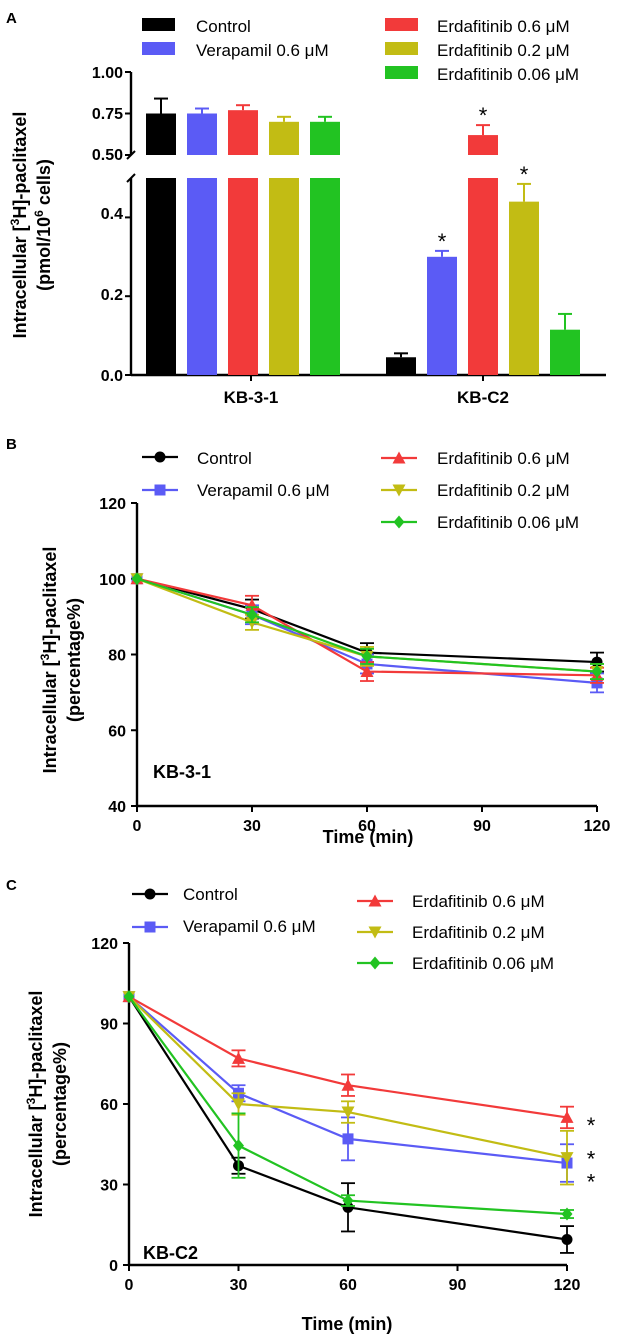 This screenshot has height=1339, width=618. What do you see at coordinates (44, 254) in the screenshot?
I see `a-ylabel-part3: (pmol/10` at bounding box center [44, 254].